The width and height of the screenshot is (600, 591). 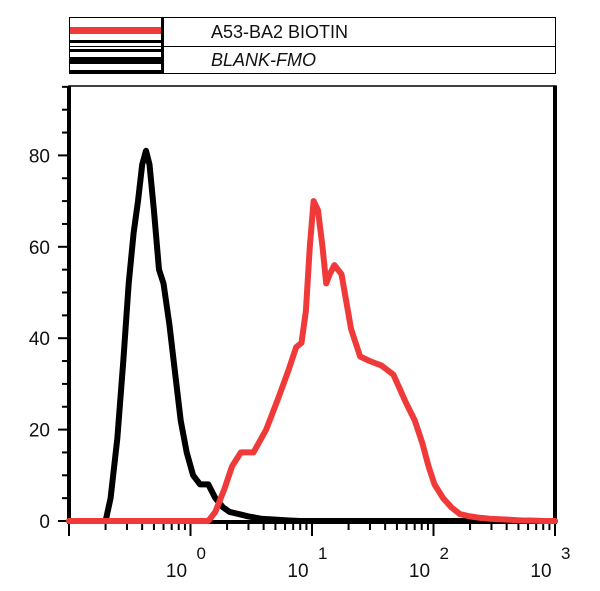 What do you see at coordinates (264, 60) in the screenshot?
I see `legend-label: BLANK-FMO` at bounding box center [264, 60].